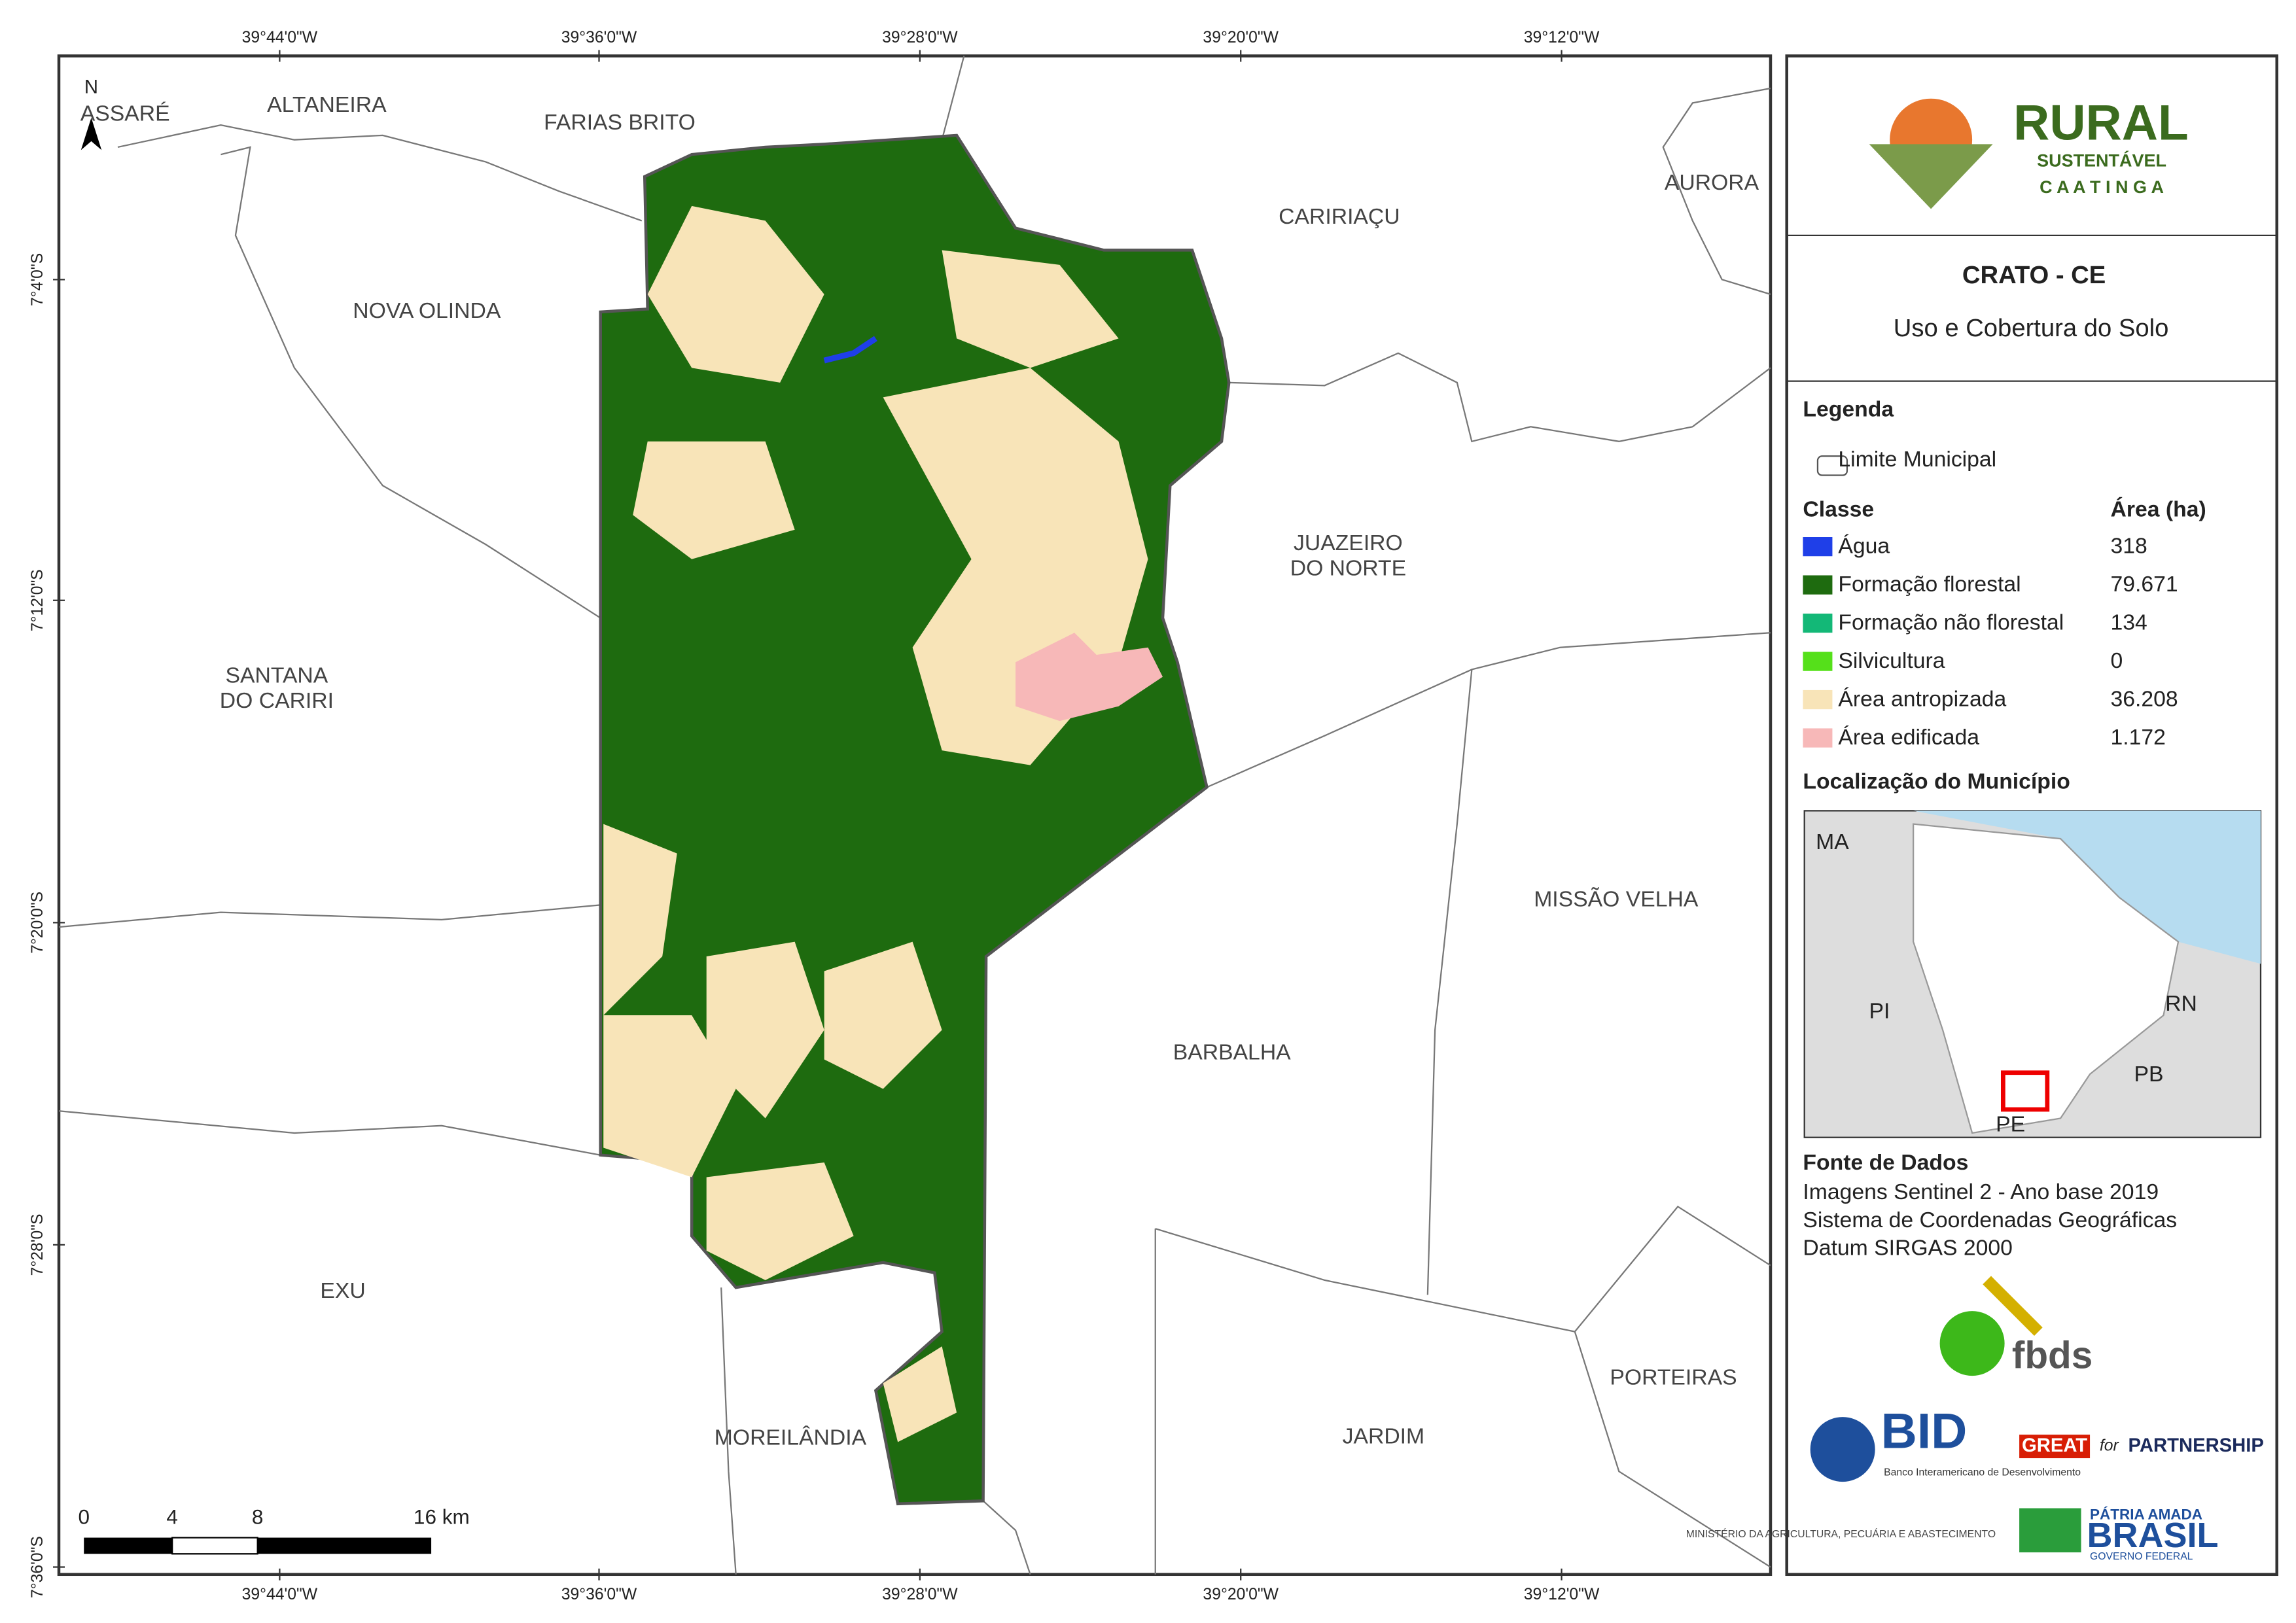  What do you see at coordinates (37, 1245) in the screenshot?
I see `lat-label: 7°28'0"S` at bounding box center [37, 1245].